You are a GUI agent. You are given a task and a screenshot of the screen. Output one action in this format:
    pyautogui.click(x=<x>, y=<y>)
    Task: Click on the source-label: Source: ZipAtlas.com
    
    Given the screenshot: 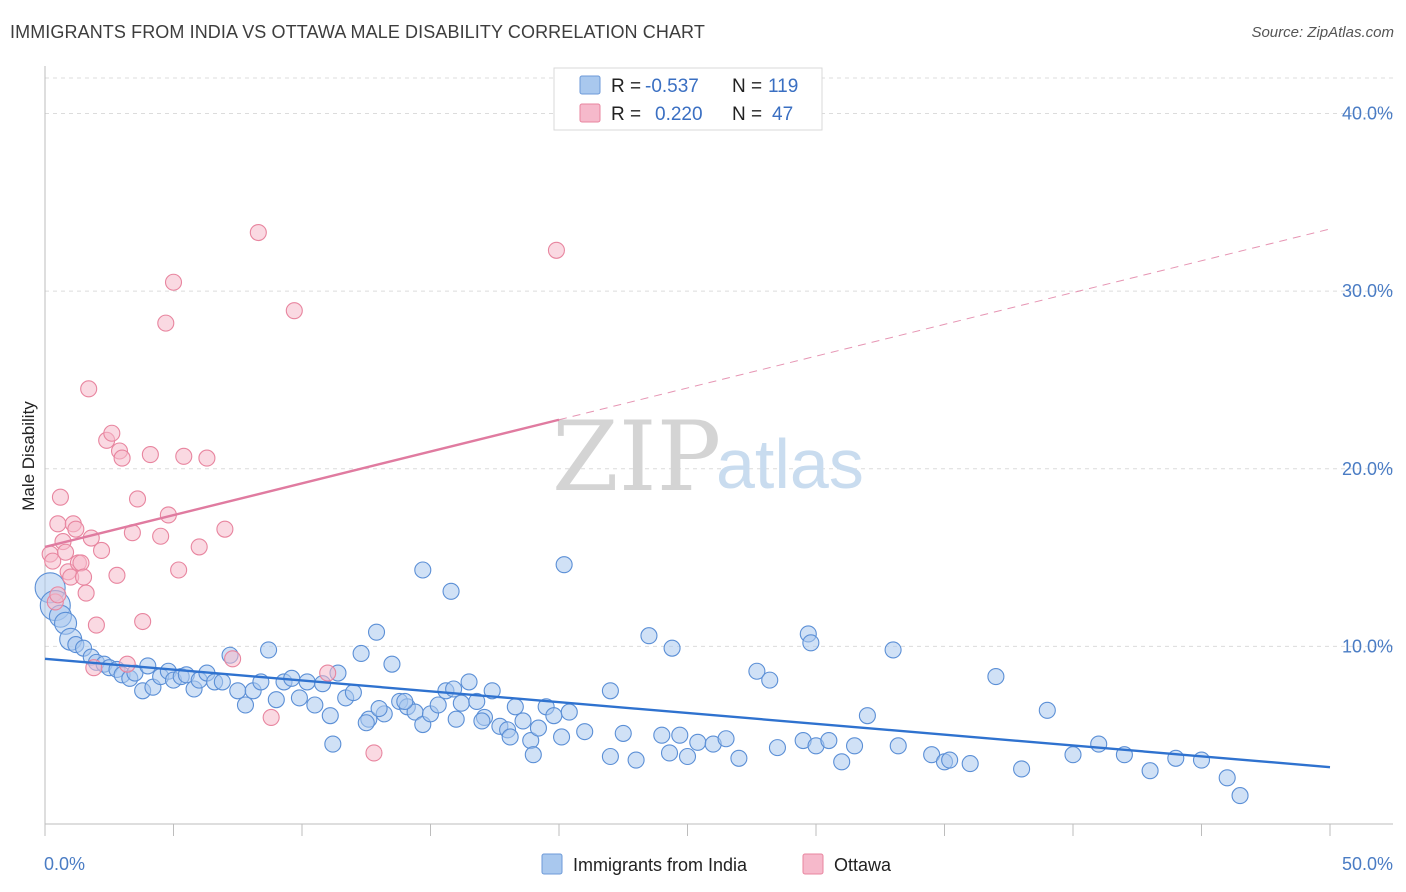 What is the action you would take?
    pyautogui.click(x=1322, y=32)
    